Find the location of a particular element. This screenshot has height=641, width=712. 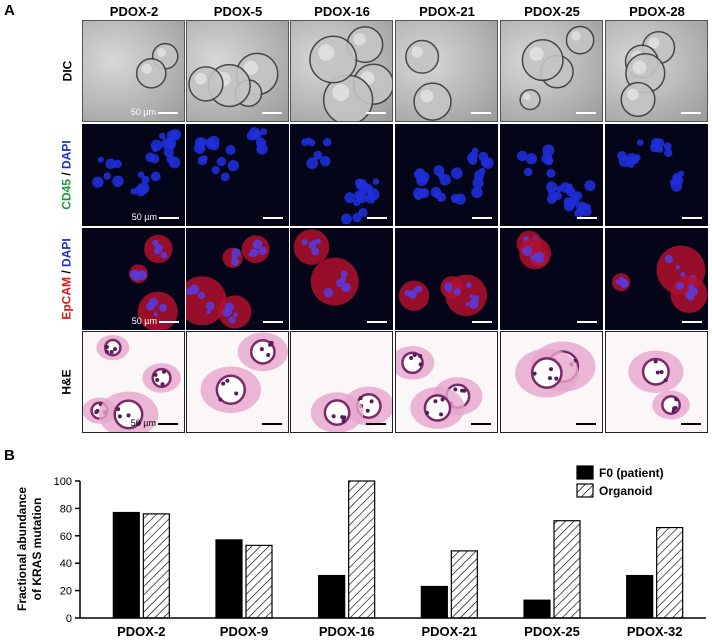

y-tick-label: 20 is located at coordinates (66, 592).